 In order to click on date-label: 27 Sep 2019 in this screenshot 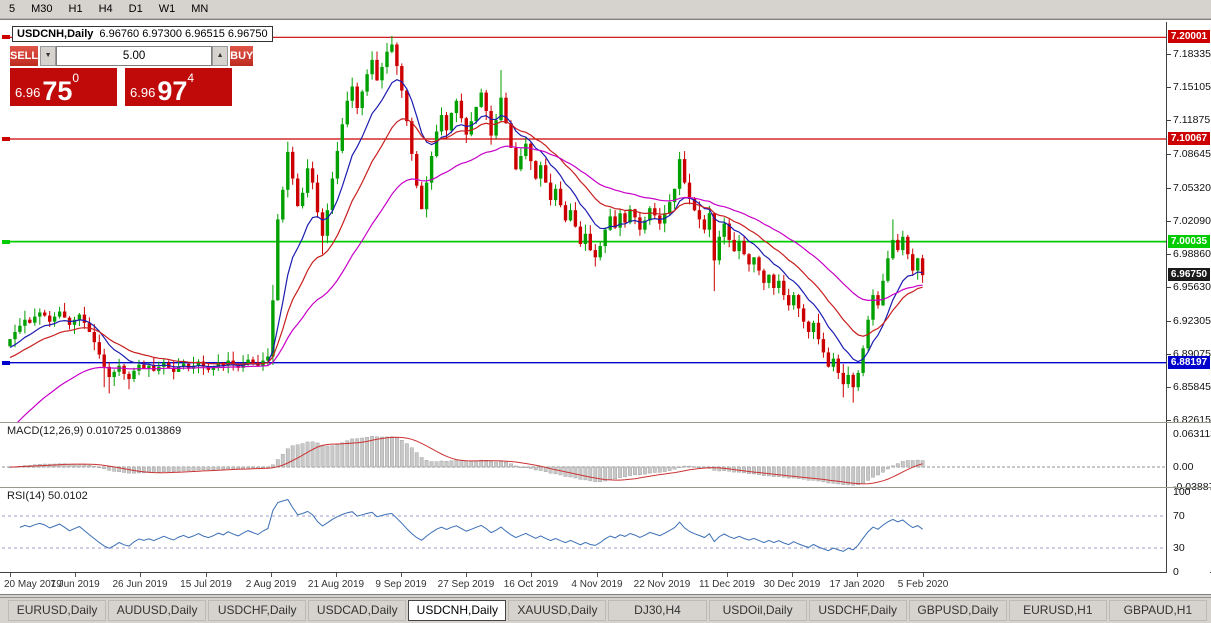, I will do `click(466, 584)`.